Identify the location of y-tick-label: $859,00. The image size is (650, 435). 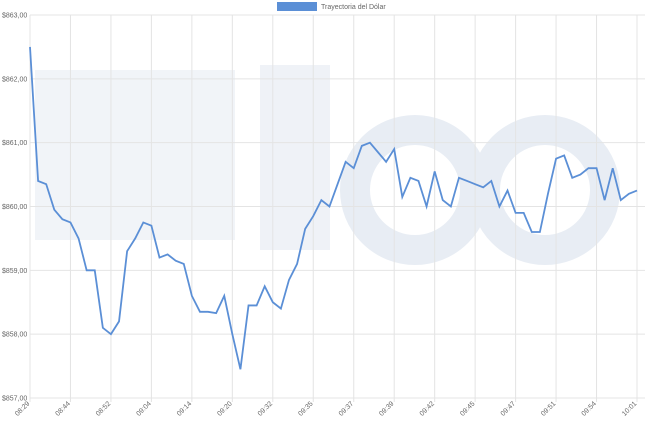
(14, 271).